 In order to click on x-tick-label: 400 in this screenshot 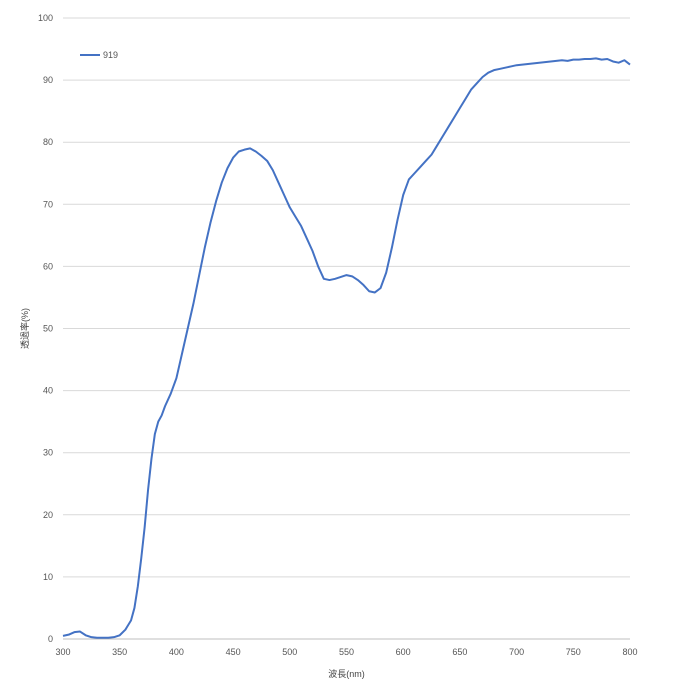, I will do `click(176, 652)`.